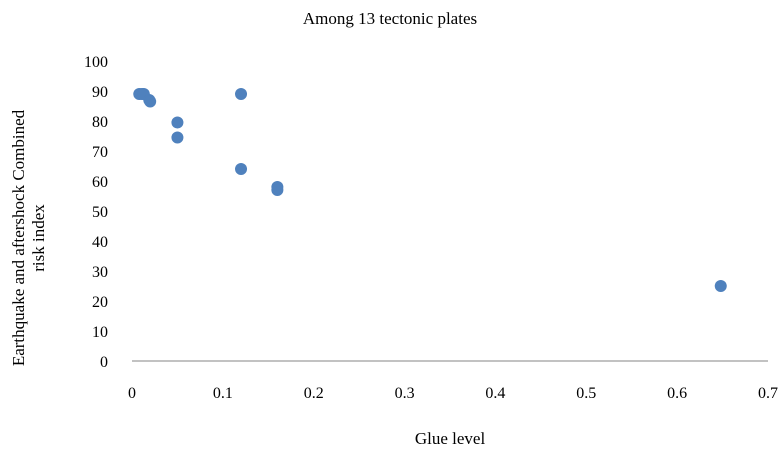 This screenshot has width=780, height=450. What do you see at coordinates (223, 393) in the screenshot?
I see `x-tick-label: 0.1` at bounding box center [223, 393].